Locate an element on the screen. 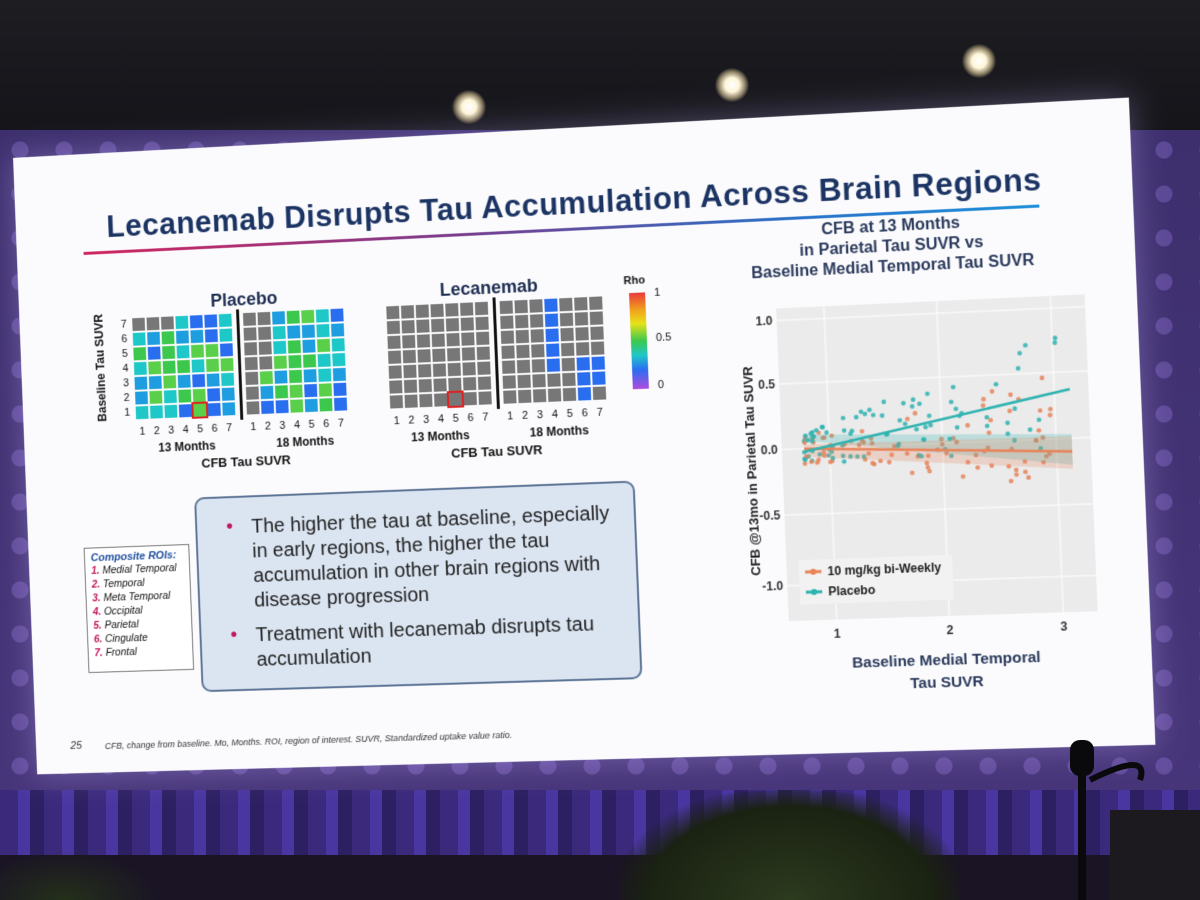  roi-number: 6. is located at coordinates (99, 639).